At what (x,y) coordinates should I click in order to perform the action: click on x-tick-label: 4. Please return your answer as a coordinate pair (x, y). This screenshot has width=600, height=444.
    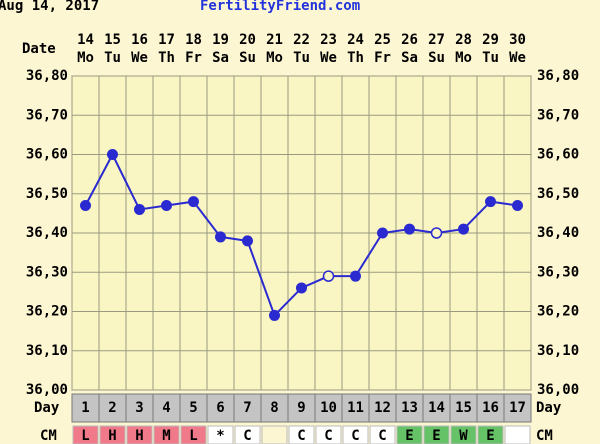
    Looking at the image, I should click on (166, 408).